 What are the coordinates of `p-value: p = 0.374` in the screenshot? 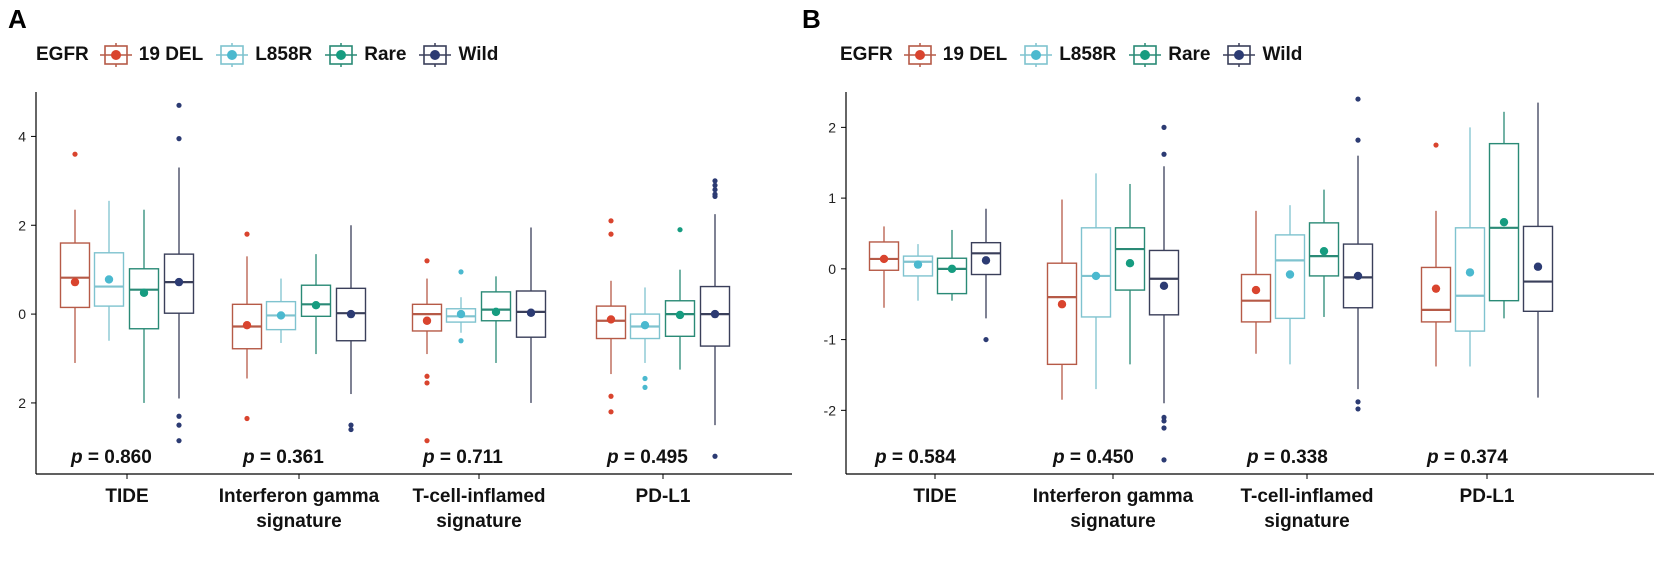 It's located at (1467, 457).